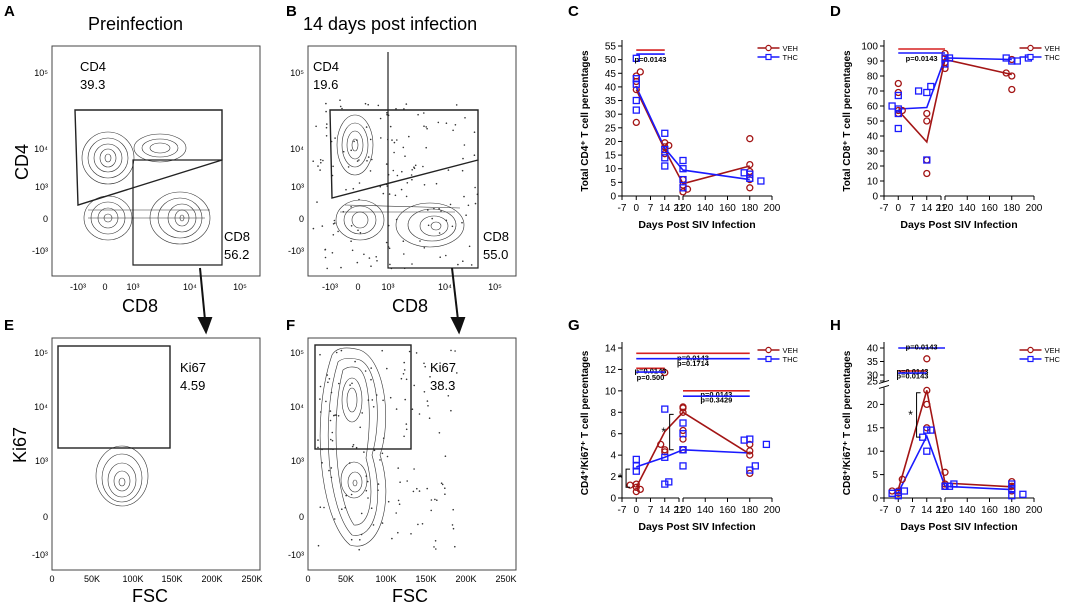  What do you see at coordinates (954, 440) in the screenshot?
I see `mean-line-veh` at bounding box center [954, 440].